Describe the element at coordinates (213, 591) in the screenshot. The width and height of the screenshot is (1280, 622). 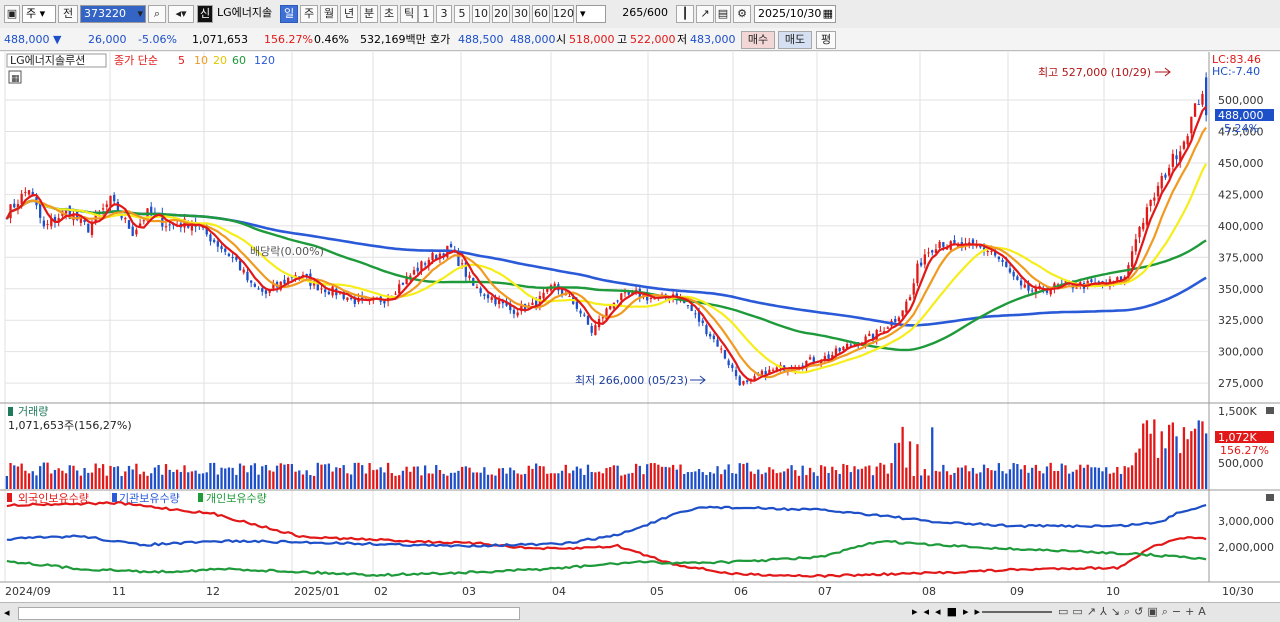
I see `x-tick-label: 12` at that location.